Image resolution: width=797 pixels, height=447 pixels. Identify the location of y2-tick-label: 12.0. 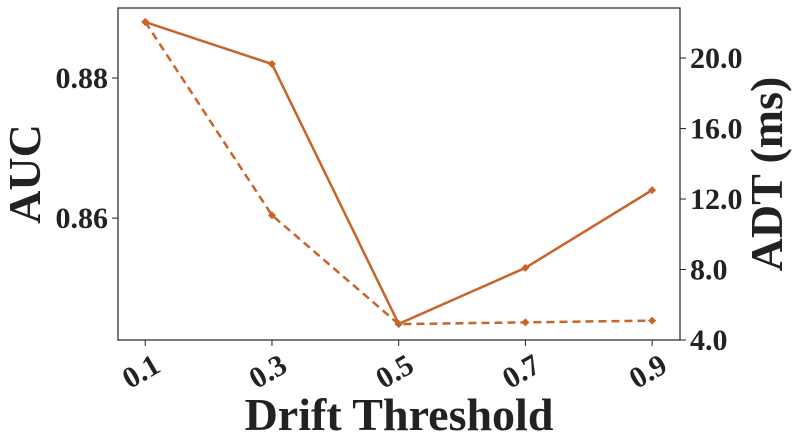
(716, 199).